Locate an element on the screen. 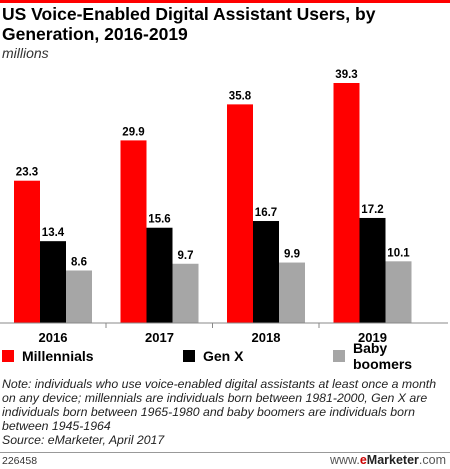  data-label-genx-2016: 13.4 is located at coordinates (53, 233).